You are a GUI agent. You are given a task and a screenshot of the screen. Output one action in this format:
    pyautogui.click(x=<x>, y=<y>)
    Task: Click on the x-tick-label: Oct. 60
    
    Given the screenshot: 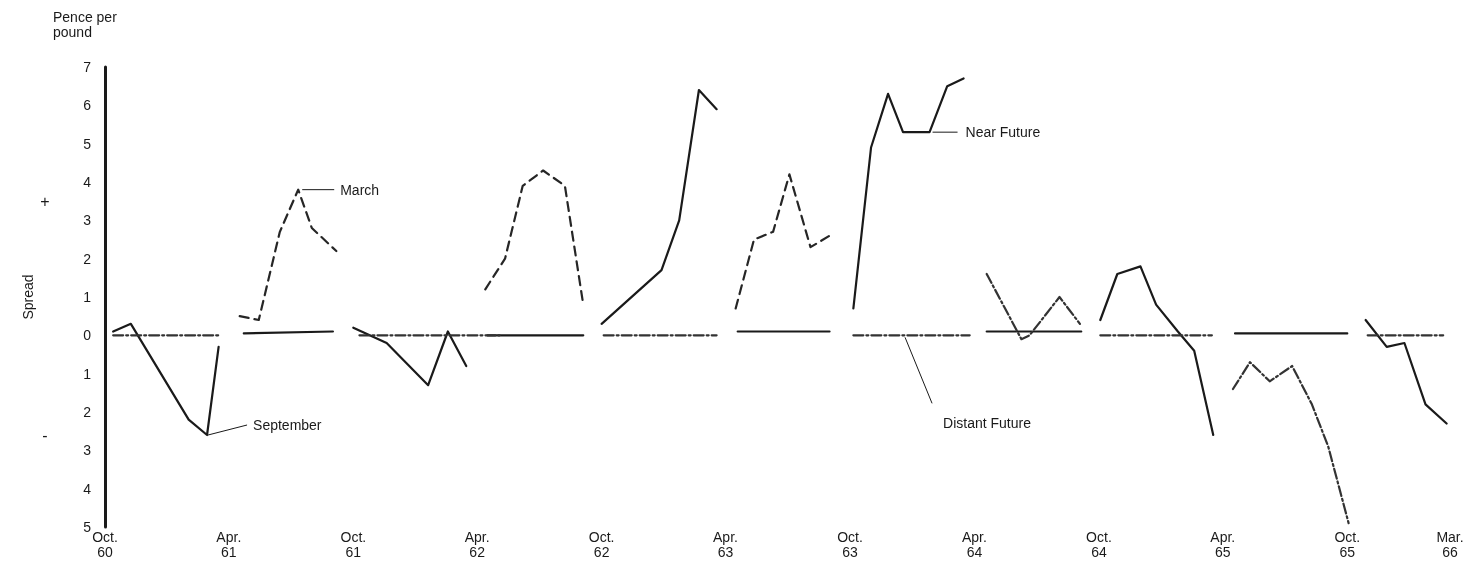 What is the action you would take?
    pyautogui.click(x=105, y=544)
    